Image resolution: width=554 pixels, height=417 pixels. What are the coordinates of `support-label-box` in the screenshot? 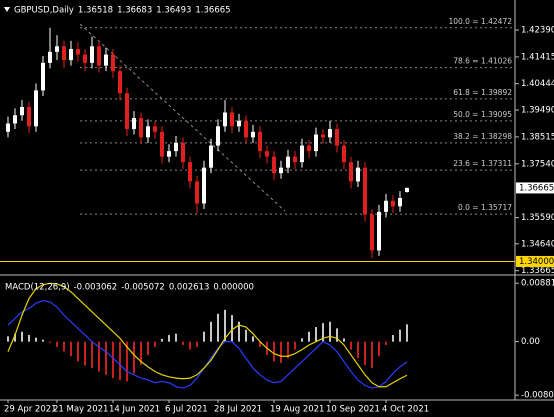 It's located at (535, 261).